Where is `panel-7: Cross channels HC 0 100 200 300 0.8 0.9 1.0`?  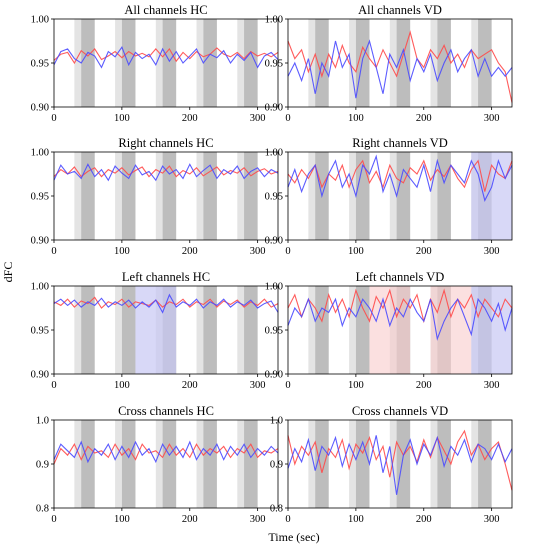 panel-7: Cross channels HC 0 100 200 300 0.8 0.9 1.0 is located at coordinates (157, 464).